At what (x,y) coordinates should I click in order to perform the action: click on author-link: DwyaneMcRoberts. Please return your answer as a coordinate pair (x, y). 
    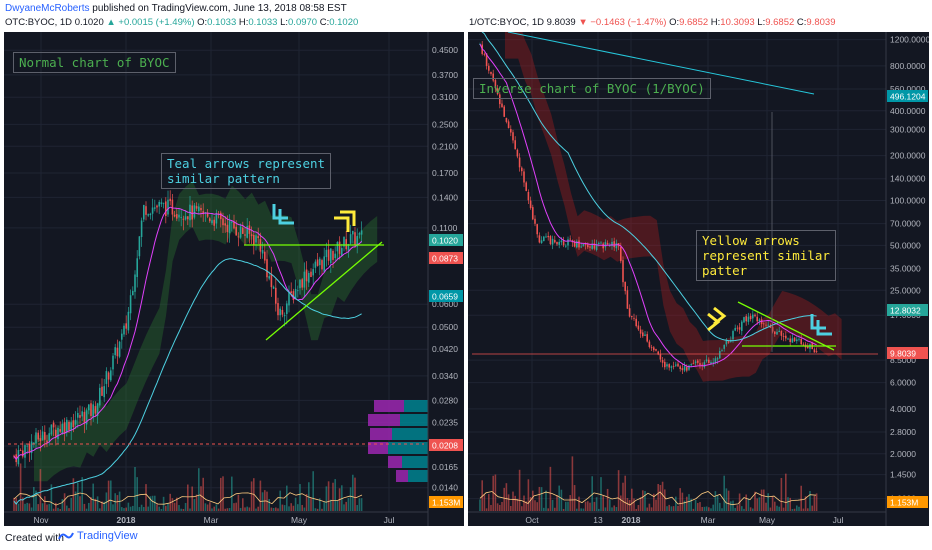
    Looking at the image, I should click on (47, 8).